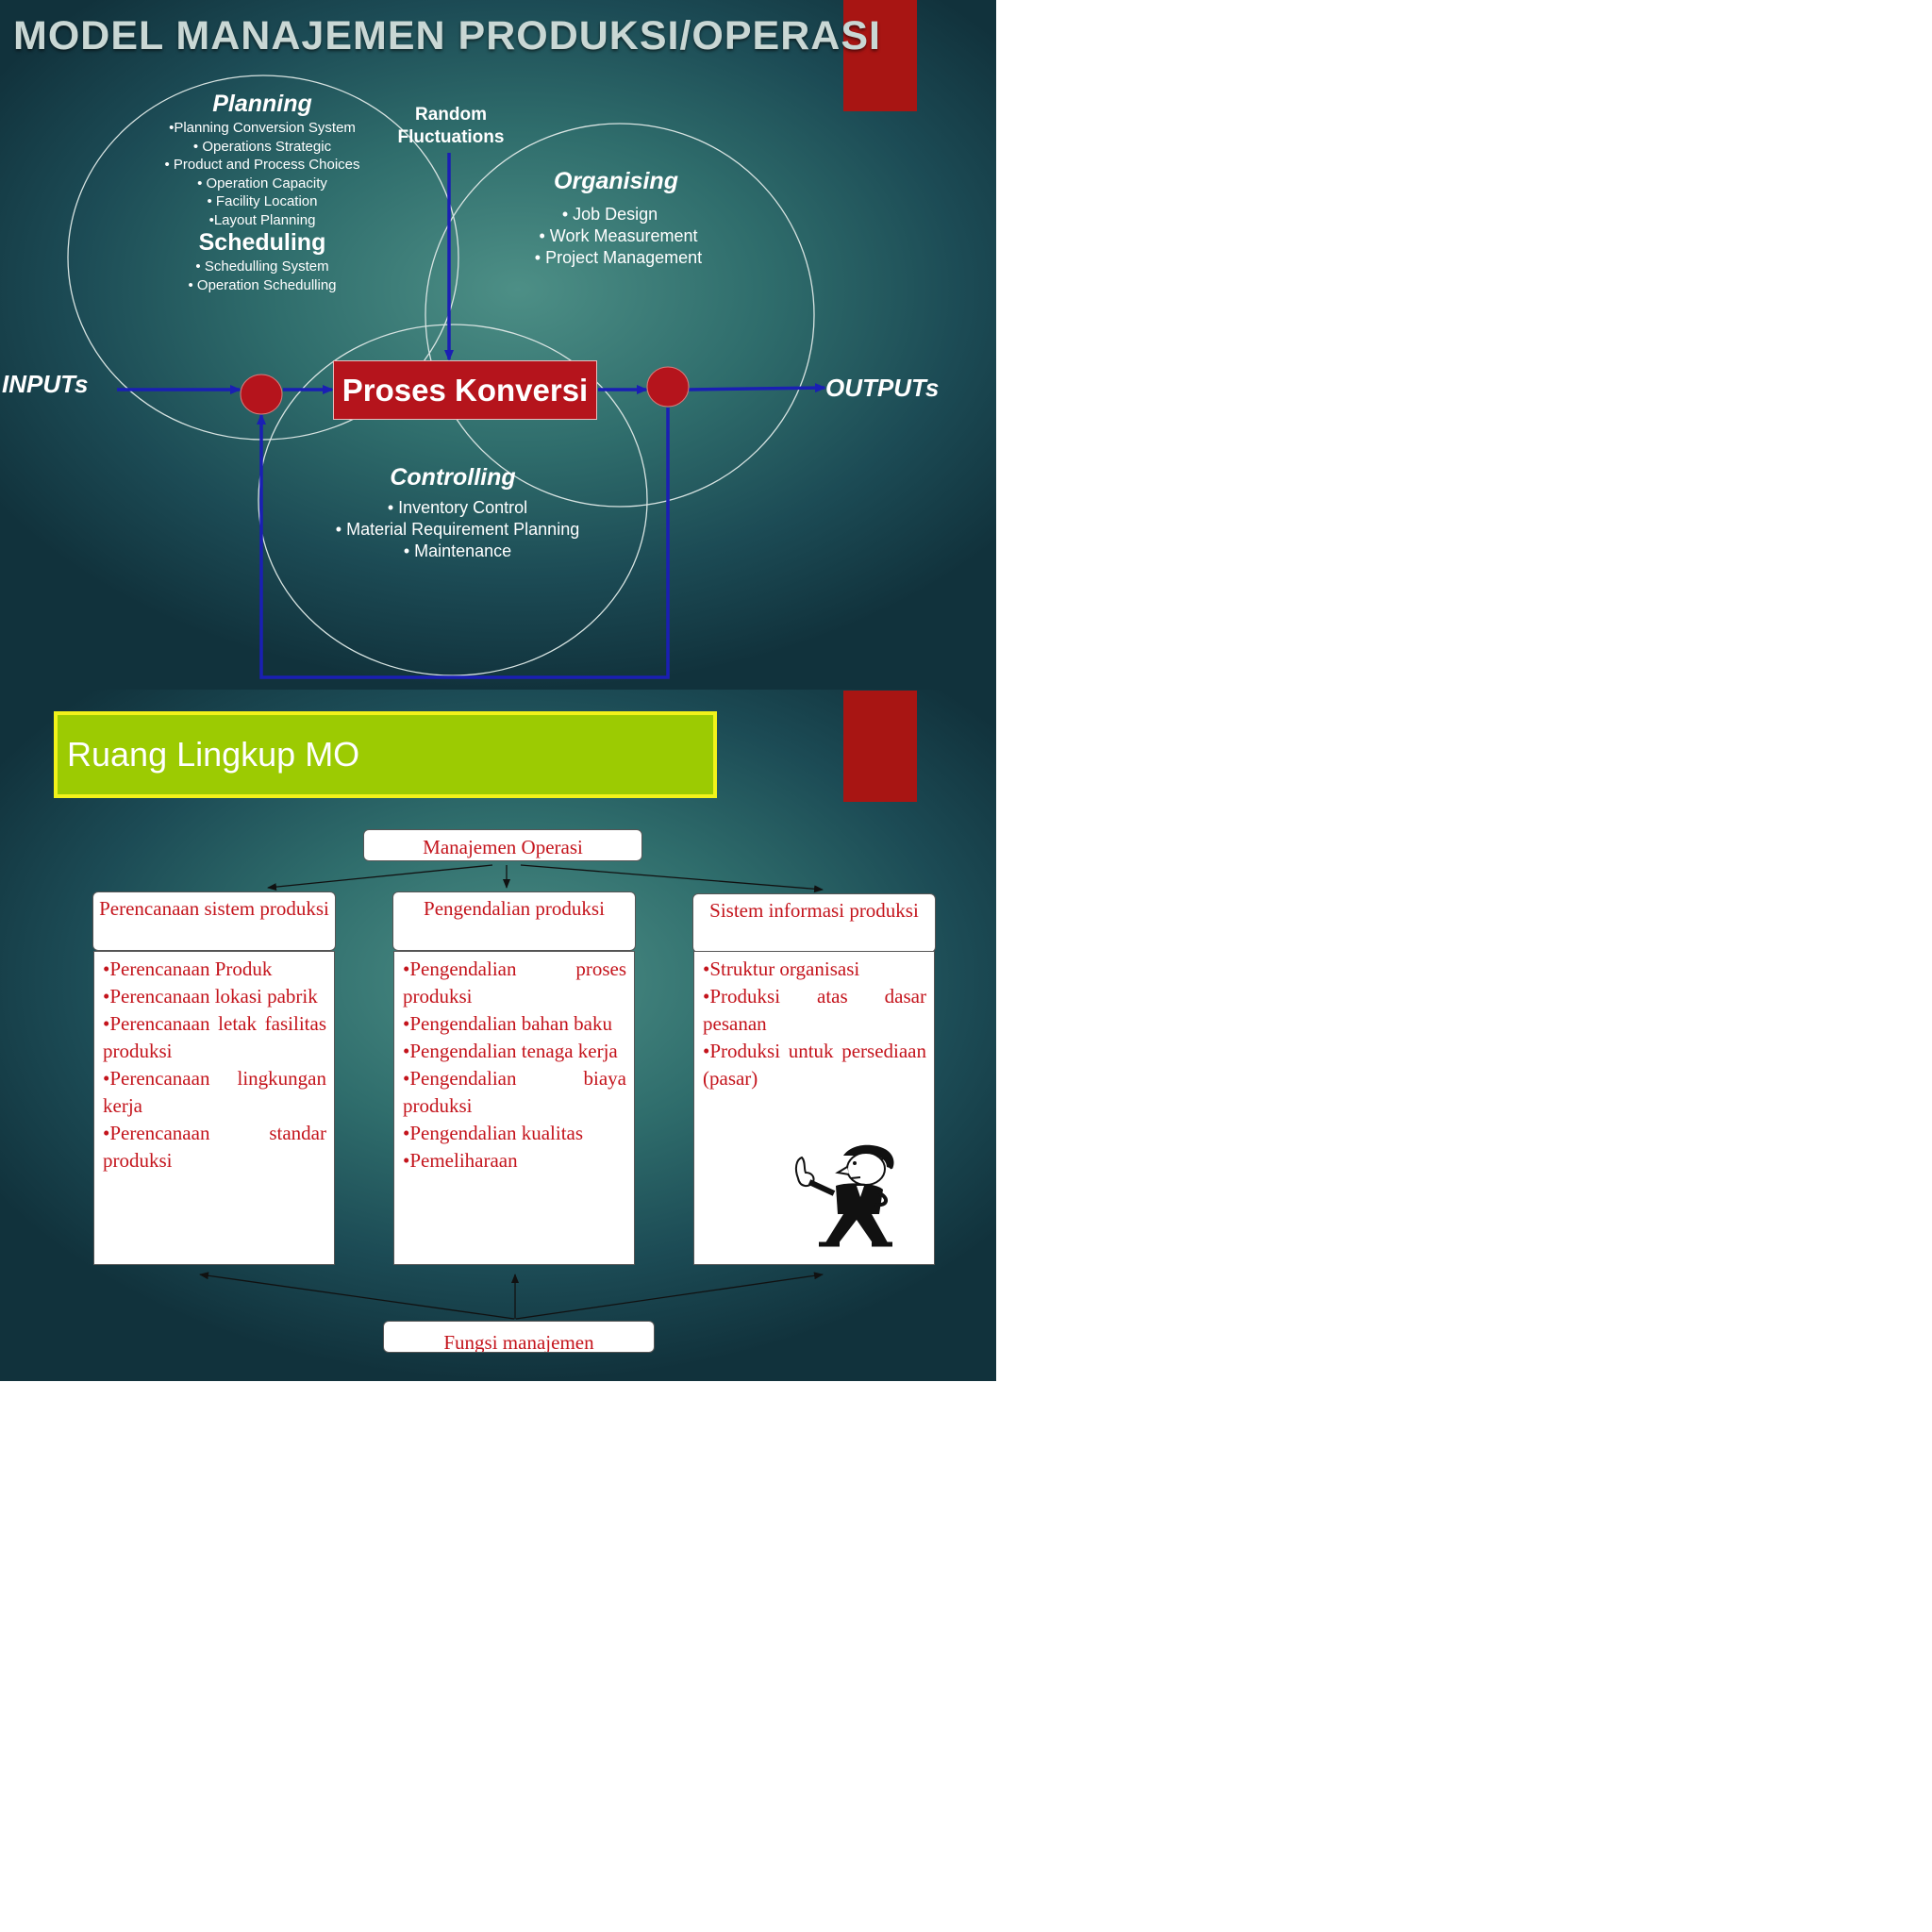  I want to click on output-node, so click(668, 387).